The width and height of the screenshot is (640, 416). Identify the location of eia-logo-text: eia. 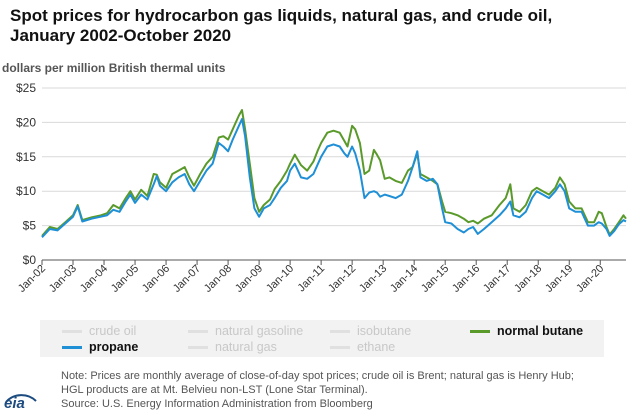
(14, 403).